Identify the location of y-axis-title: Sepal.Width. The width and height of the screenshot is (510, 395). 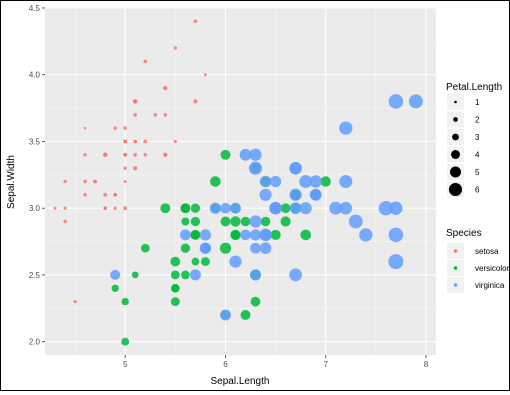
(11, 182).